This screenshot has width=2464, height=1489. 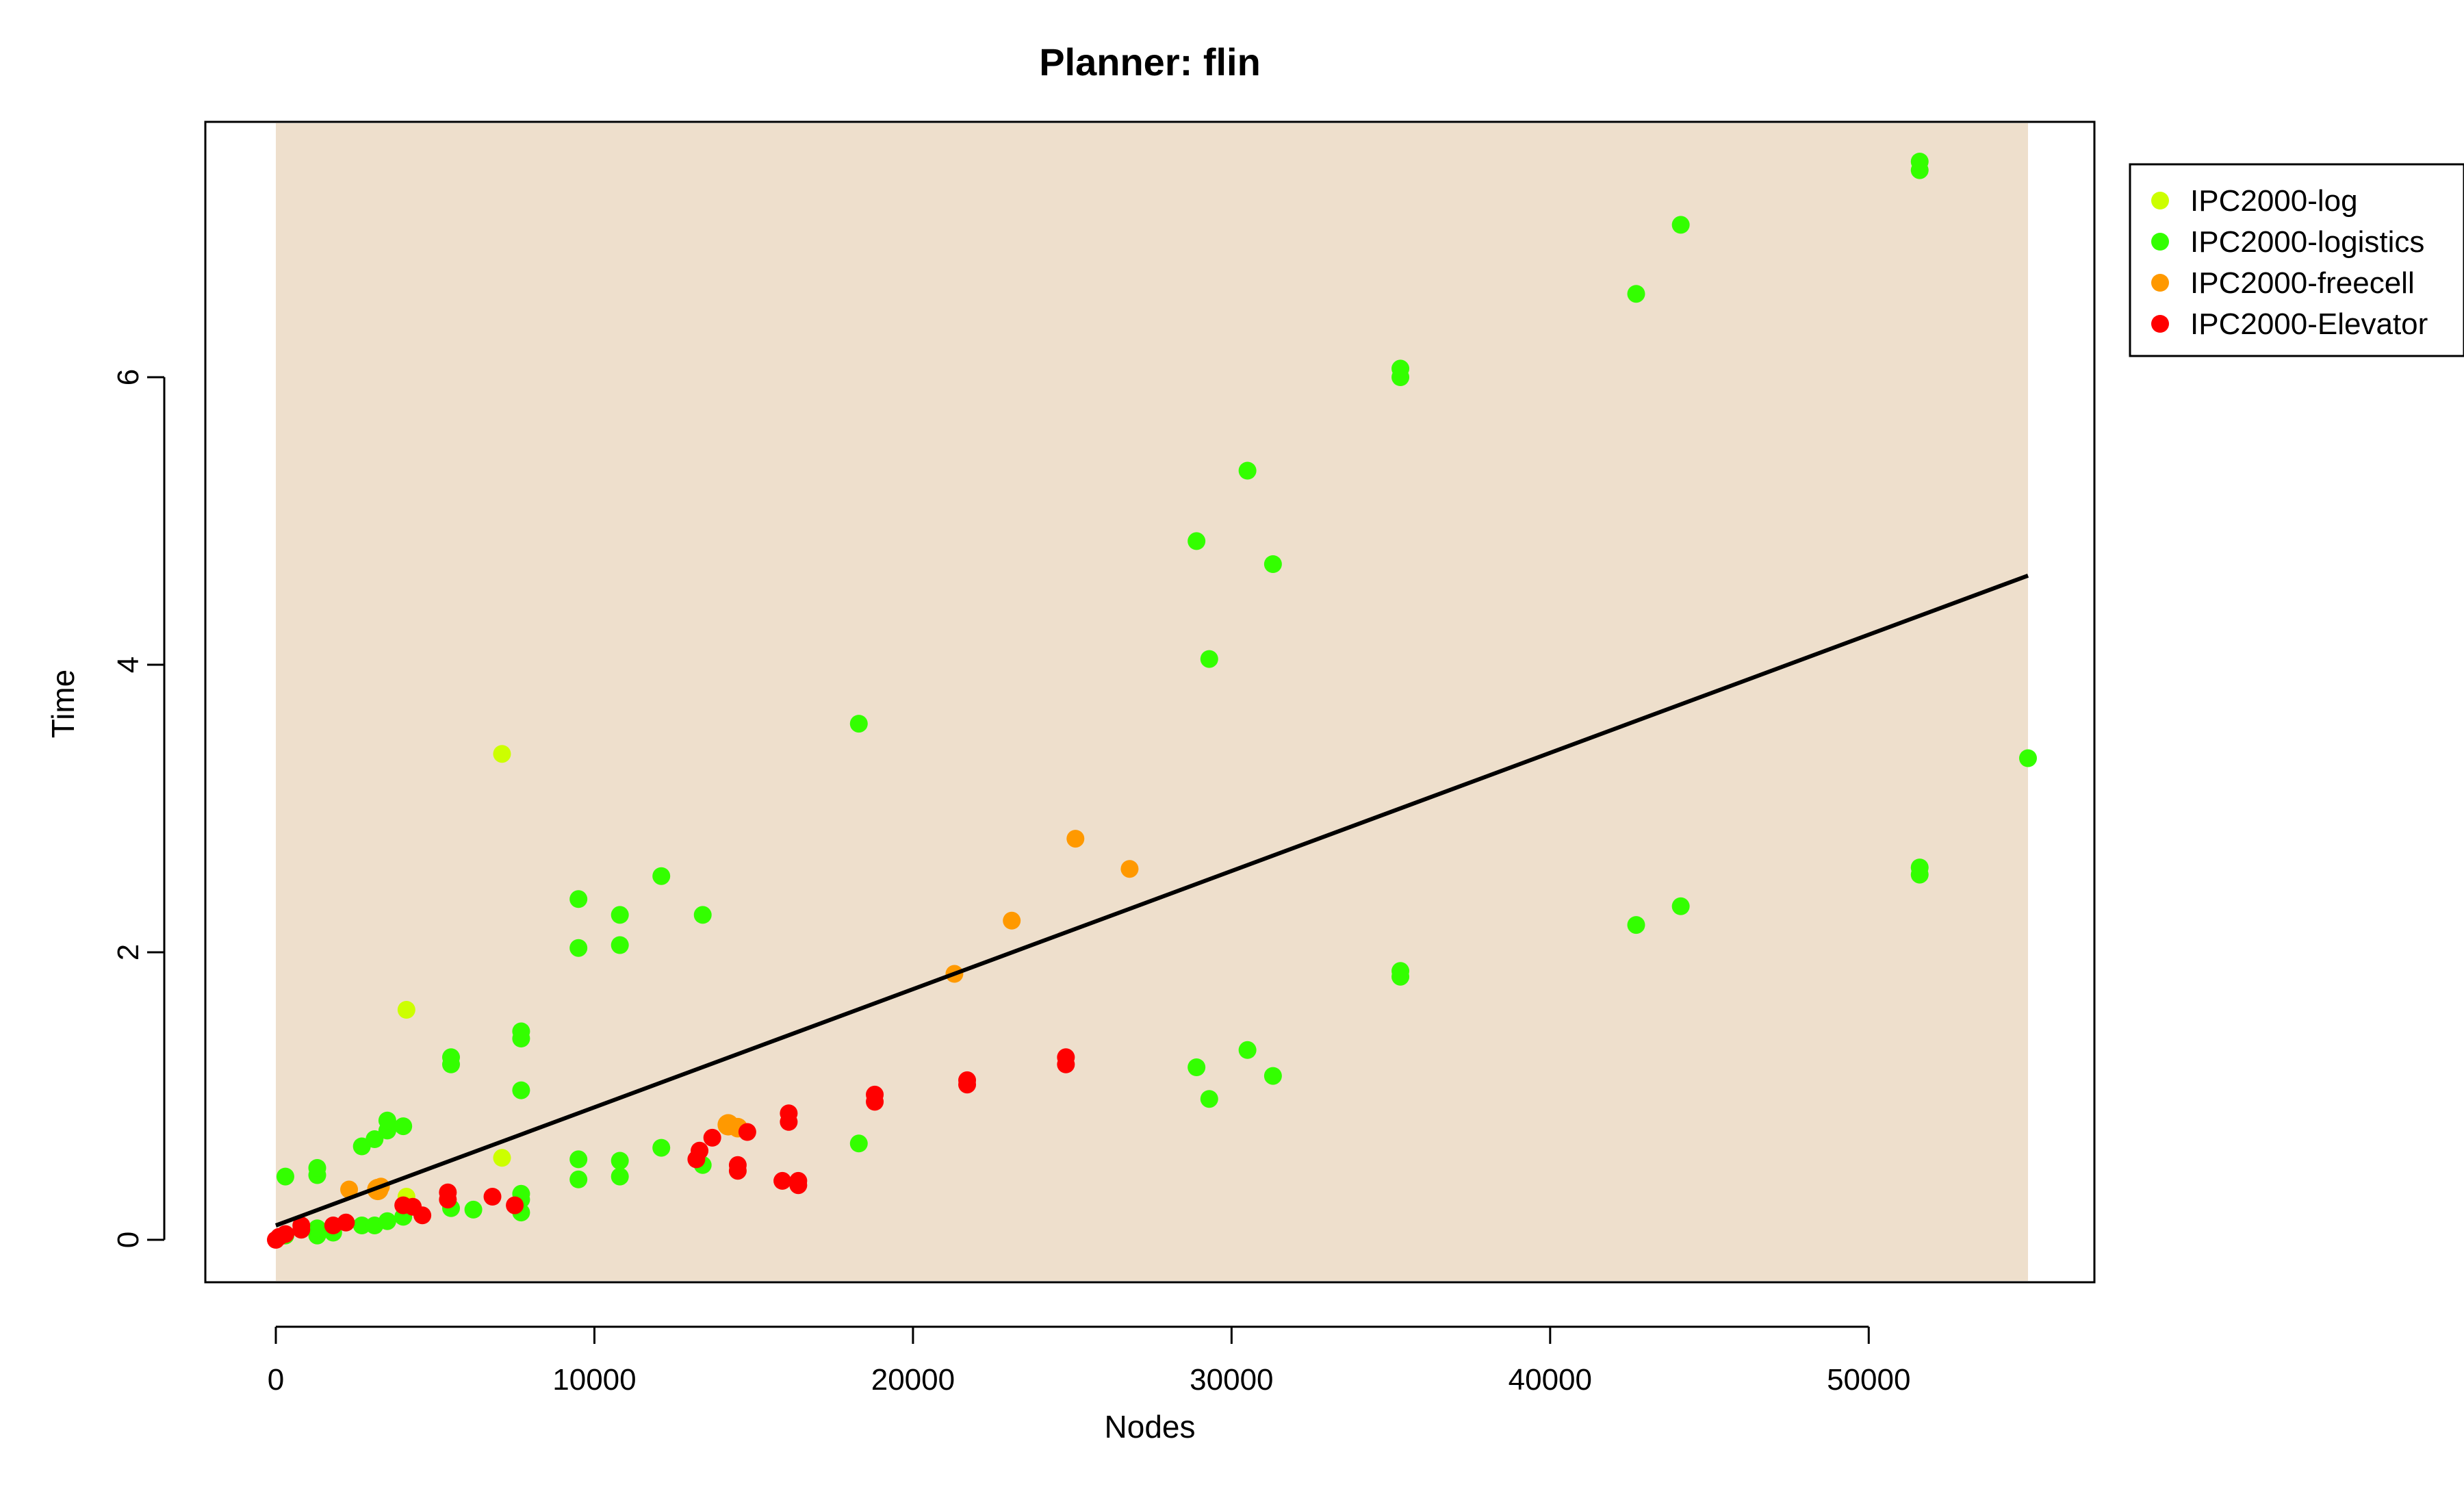 What do you see at coordinates (128, 377) in the screenshot?
I see `y-tick-label: 6` at bounding box center [128, 377].